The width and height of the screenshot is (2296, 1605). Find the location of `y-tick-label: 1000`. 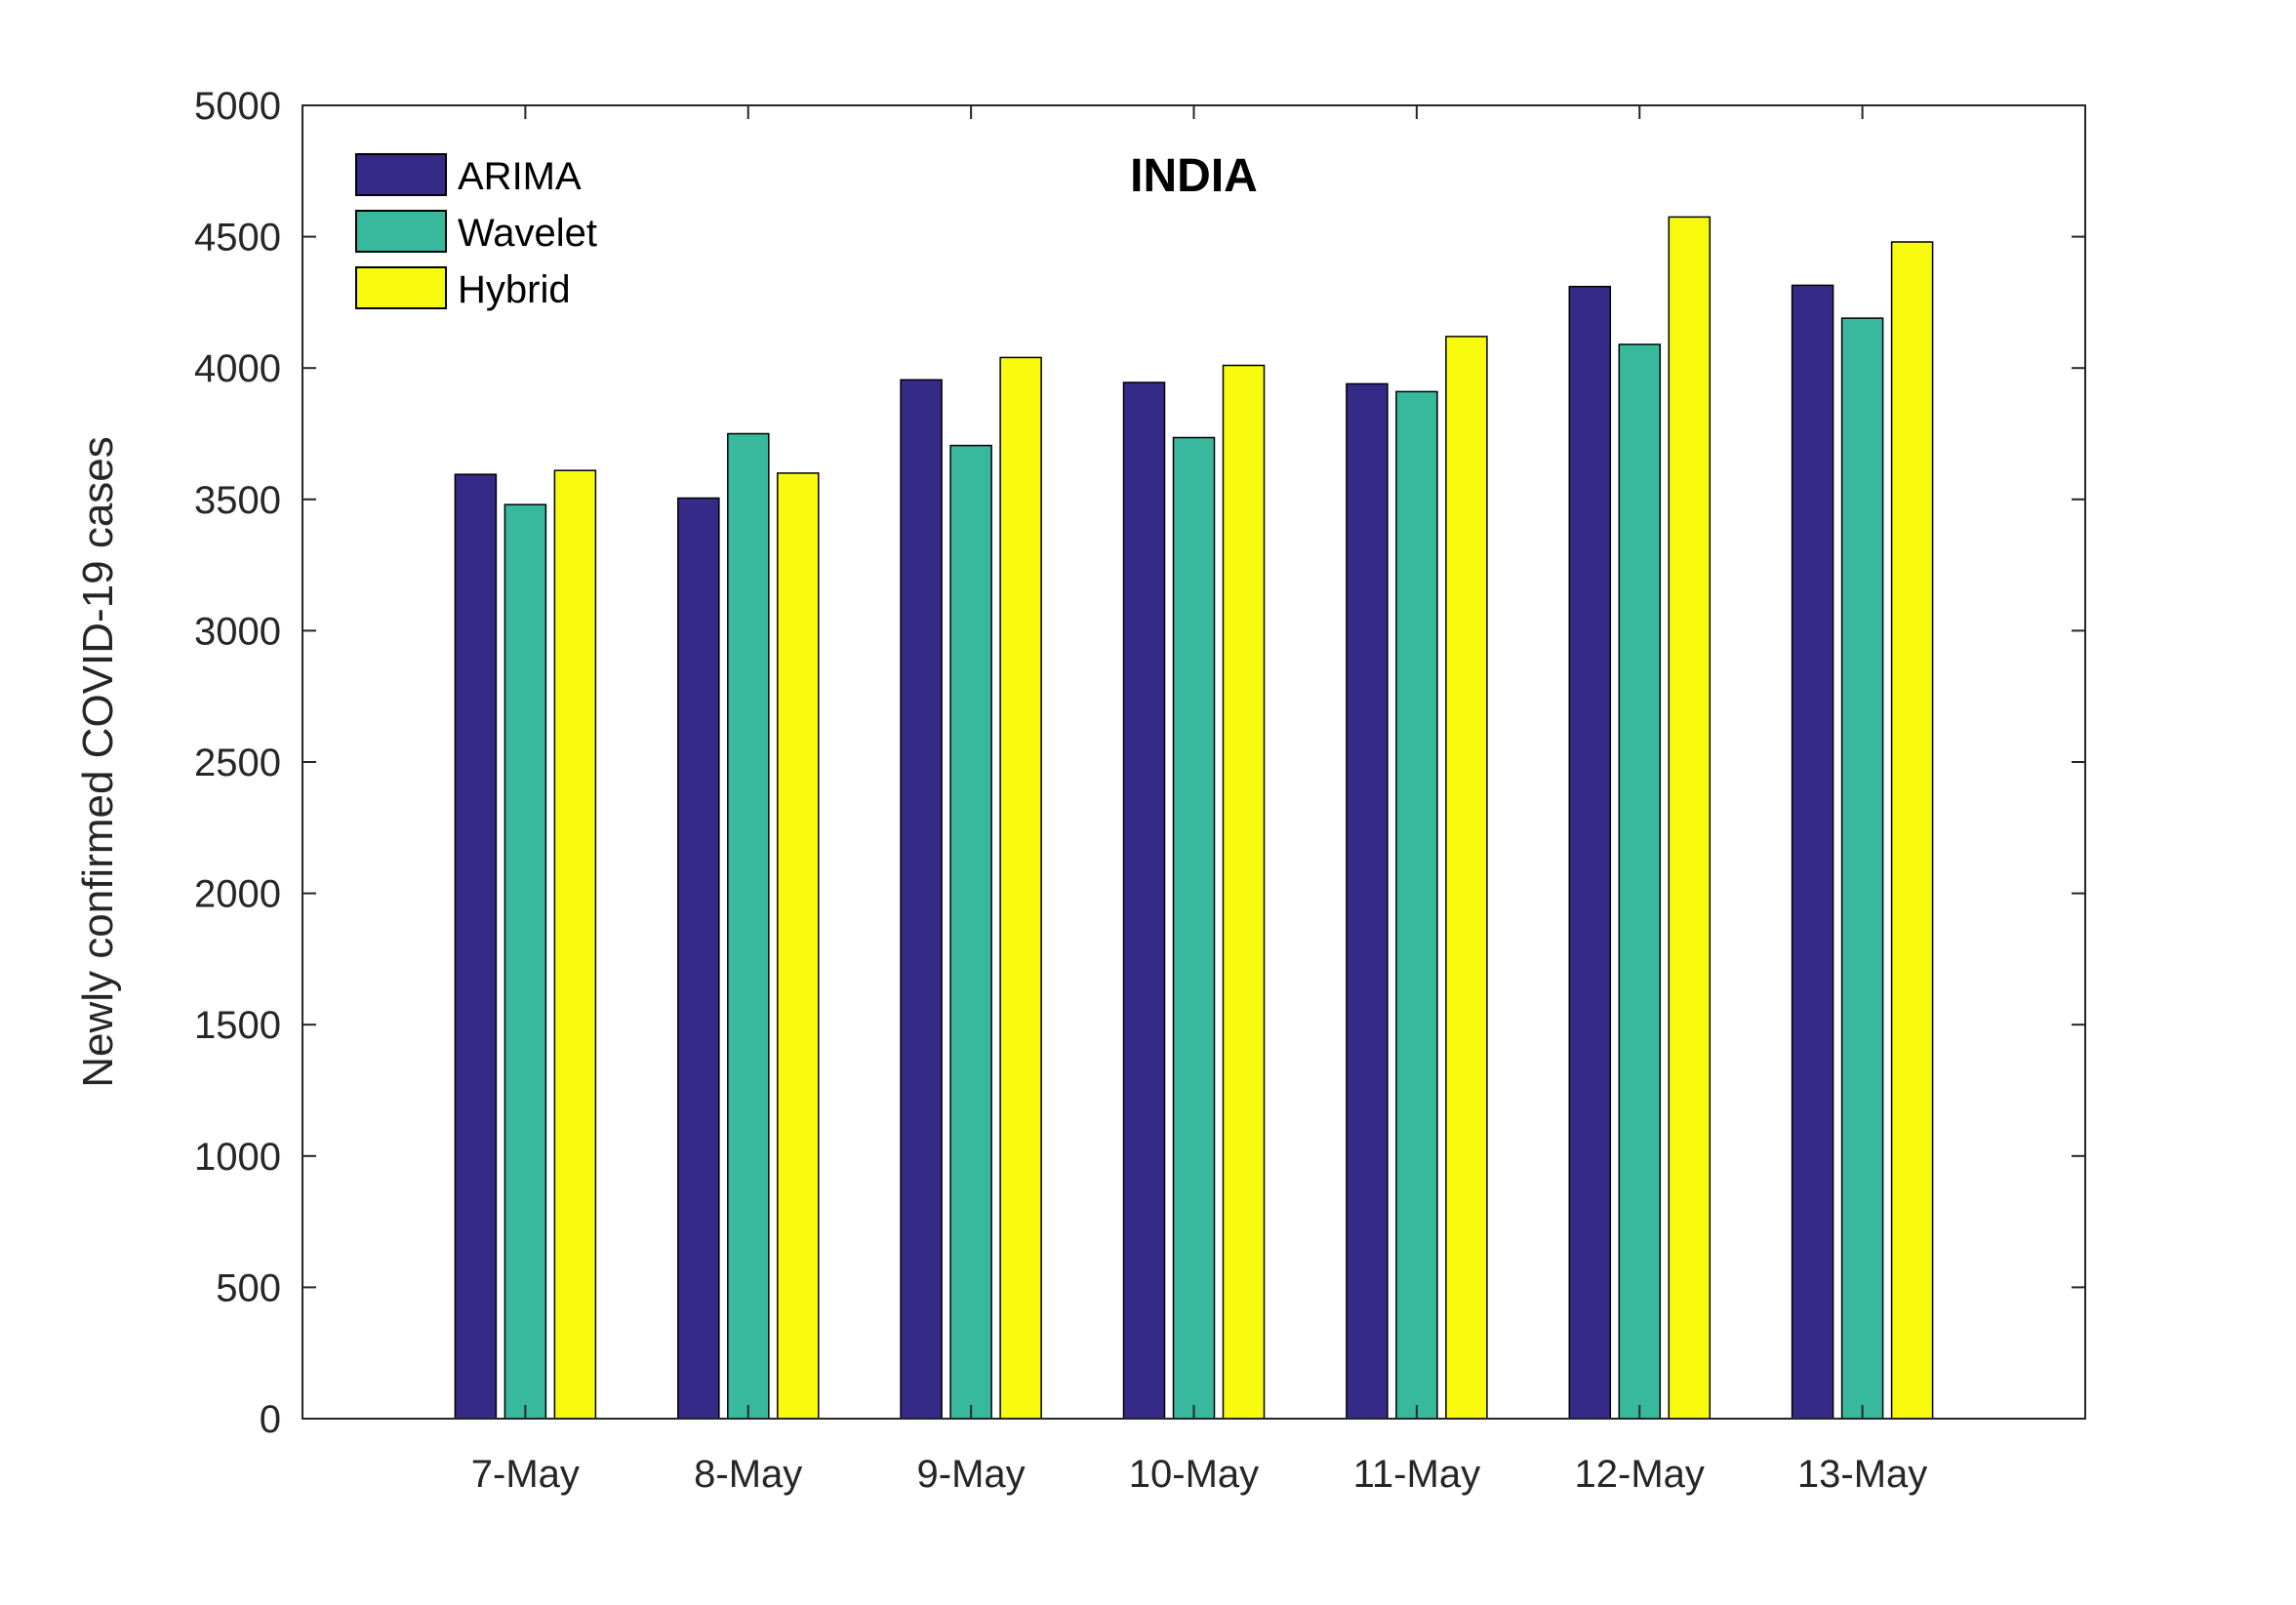

y-tick-label: 1000 is located at coordinates (238, 1157).